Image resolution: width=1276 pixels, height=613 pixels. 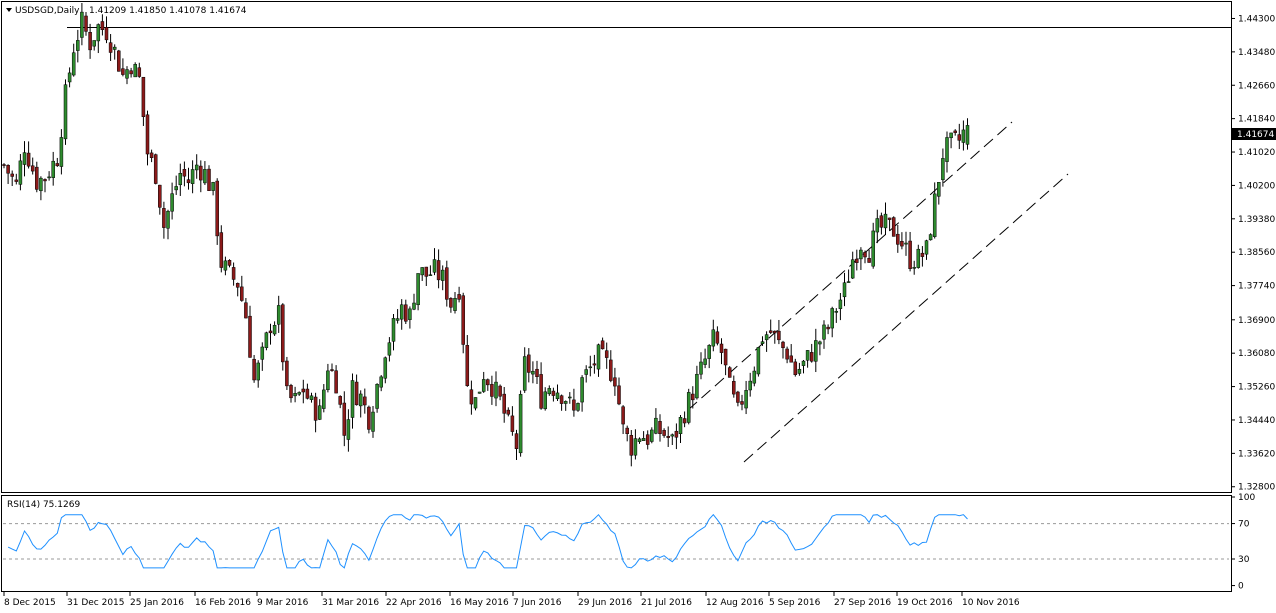 I want to click on ohlc-values: 1.41209 1.41850 1.41078 1.41674, so click(x=168, y=11).